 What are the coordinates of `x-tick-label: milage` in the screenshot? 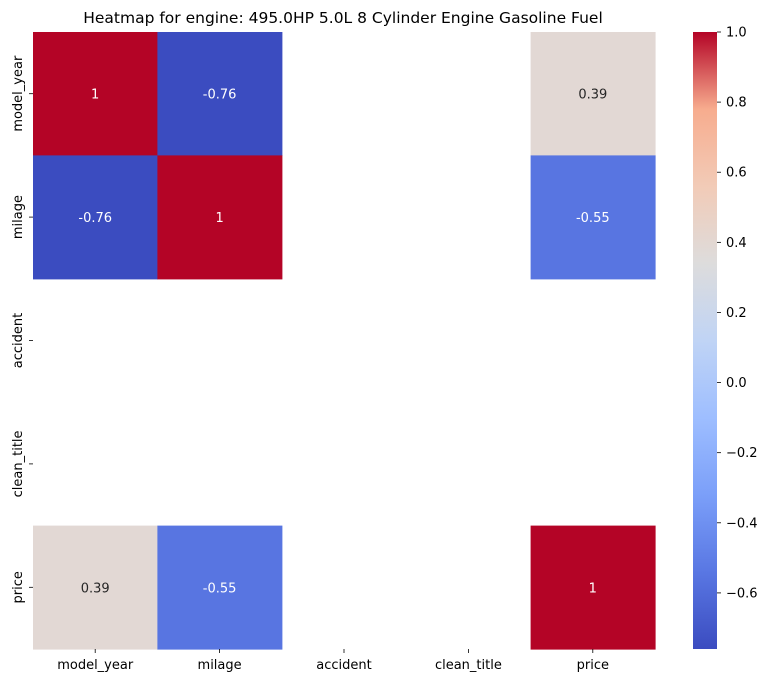 It's located at (220, 665).